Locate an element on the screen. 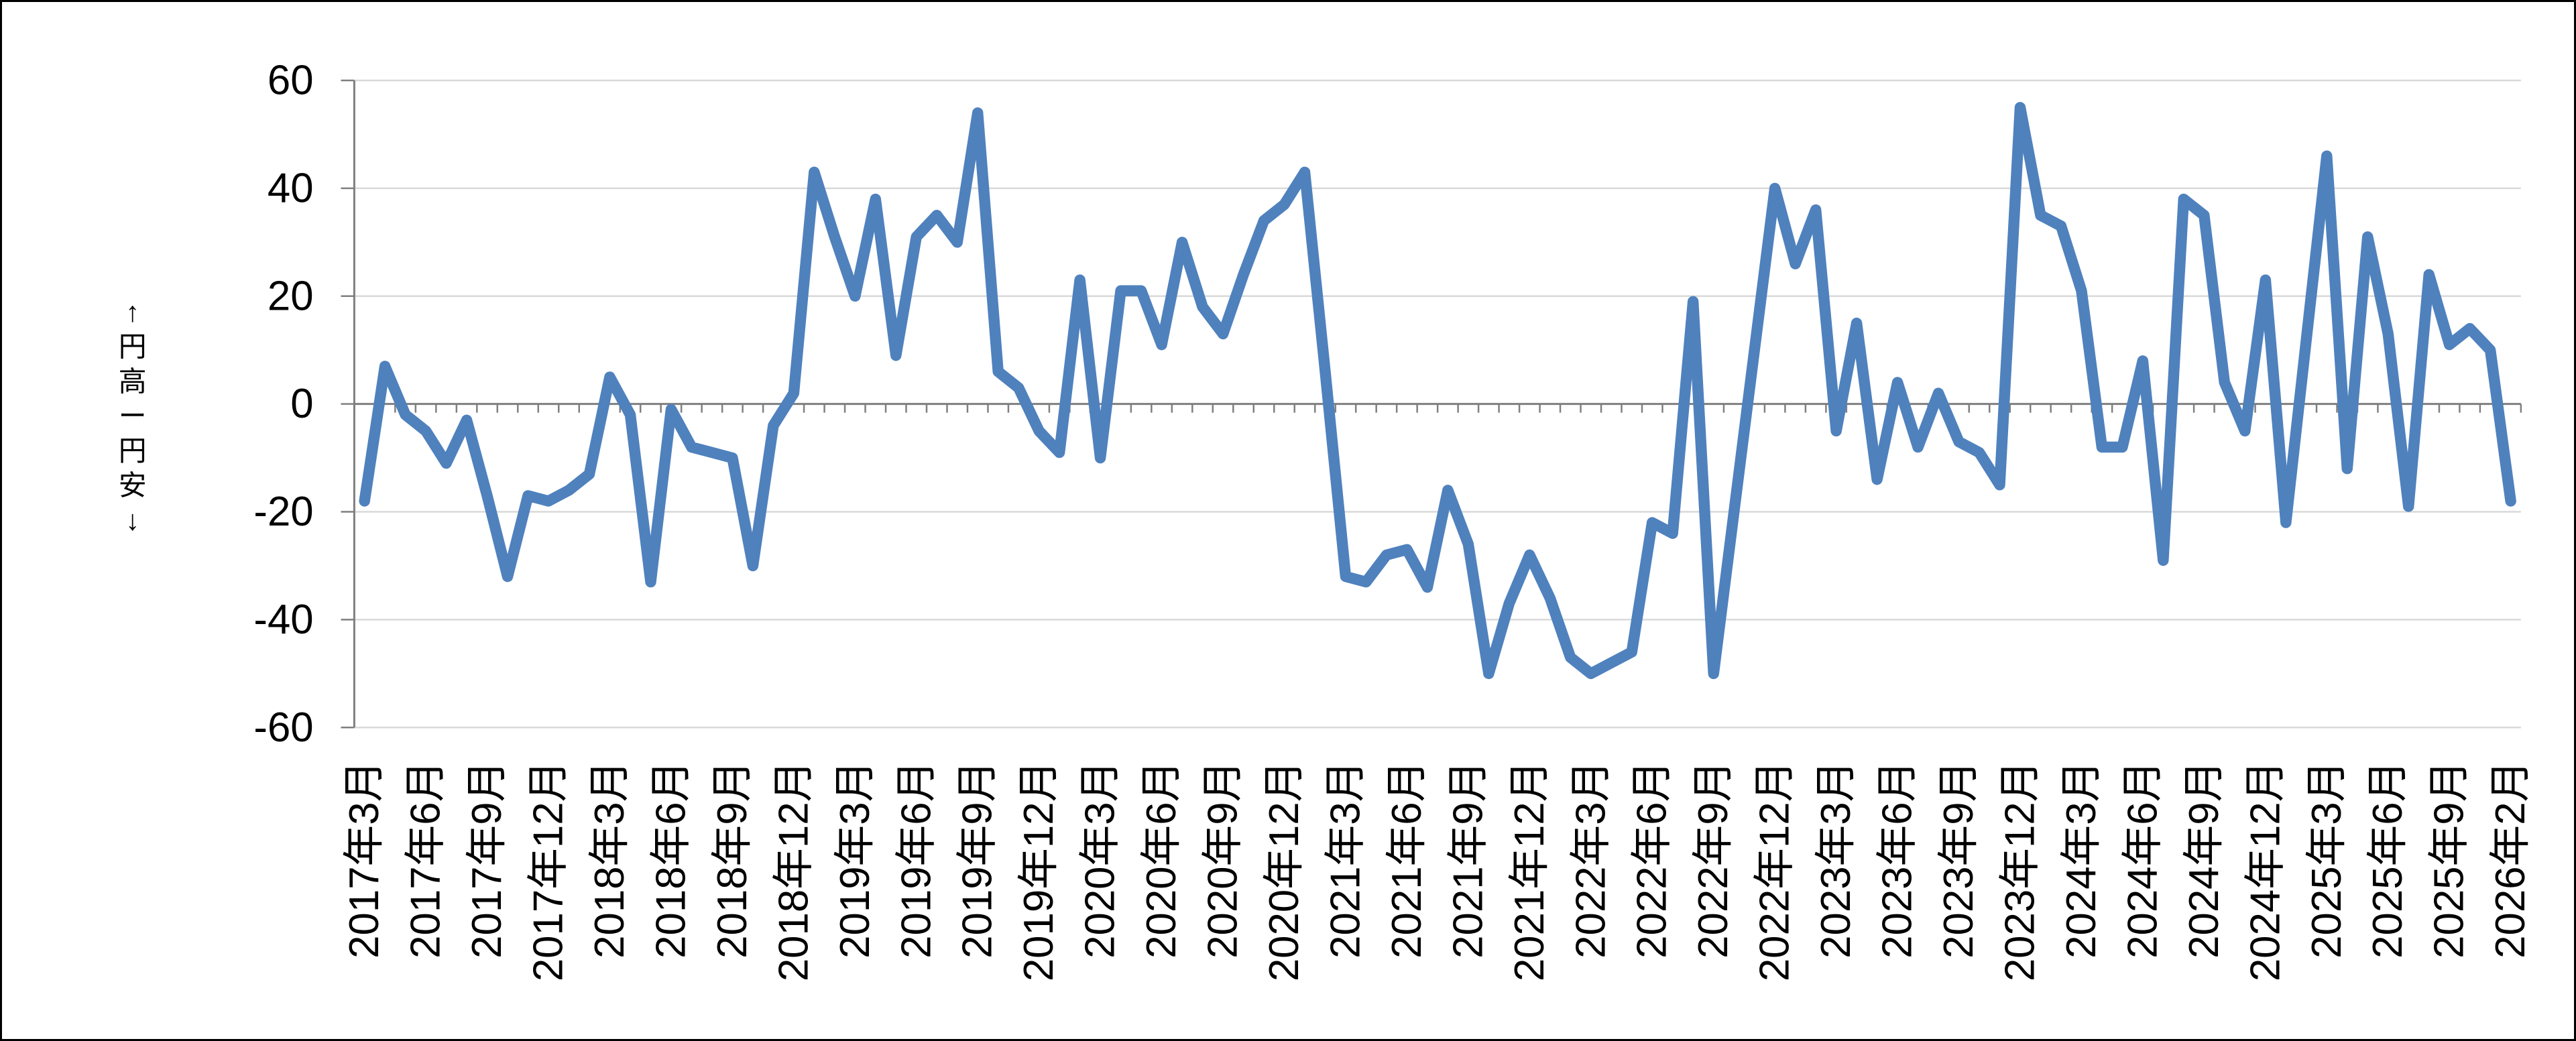 This screenshot has height=1041, width=2576. x-tick-label: 2020年3月 is located at coordinates (1100, 860).